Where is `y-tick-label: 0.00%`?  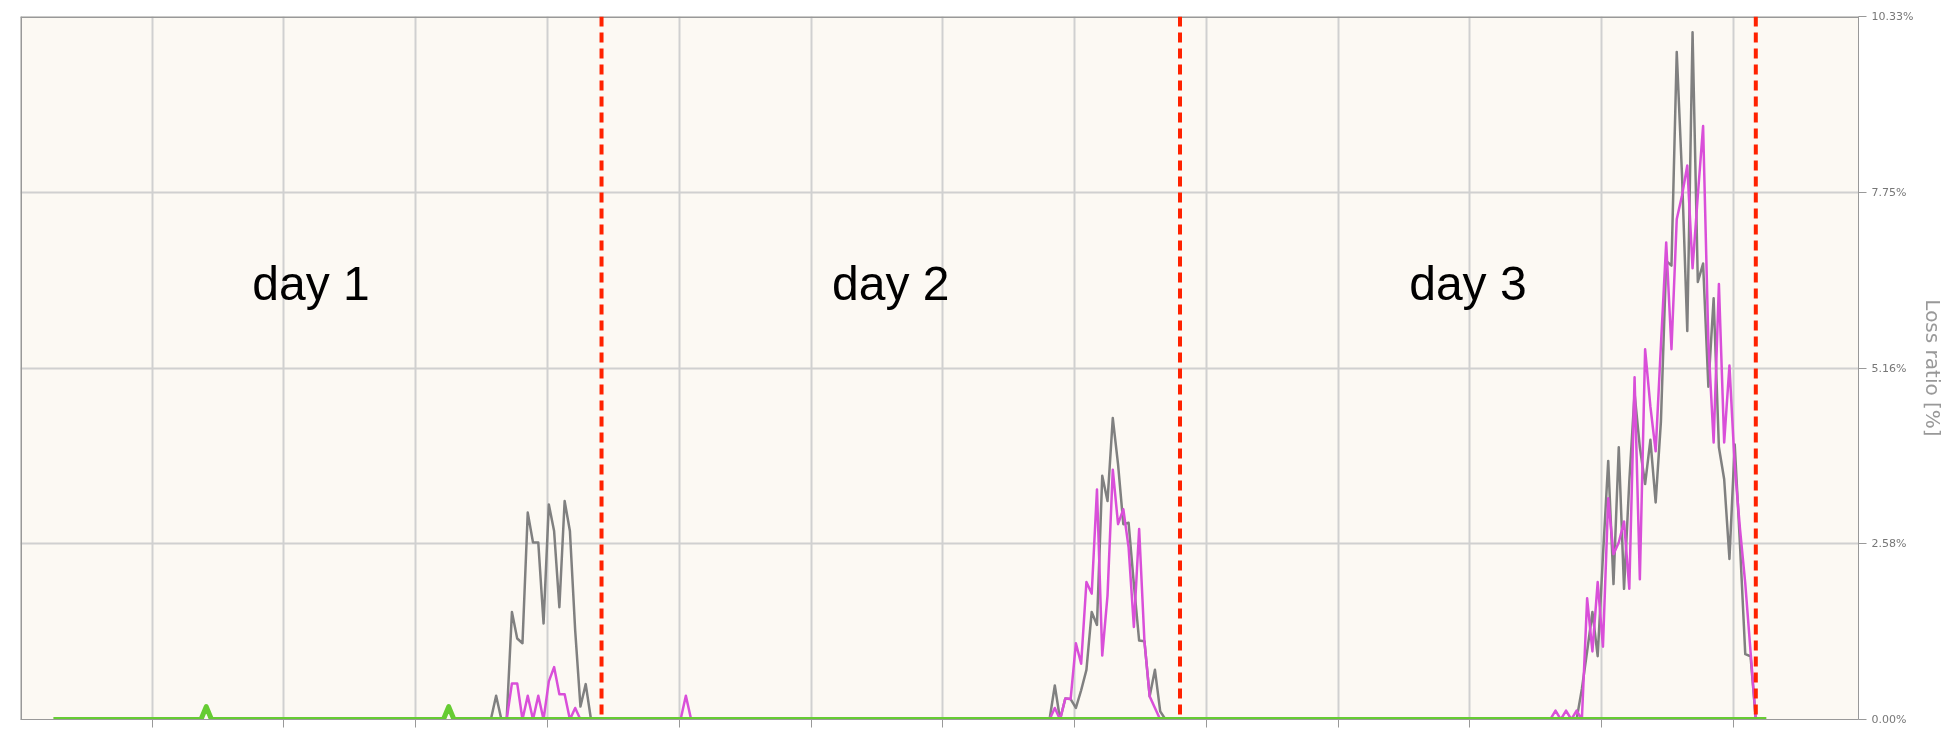
y-tick-label: 0.00% is located at coordinates (1889, 719).